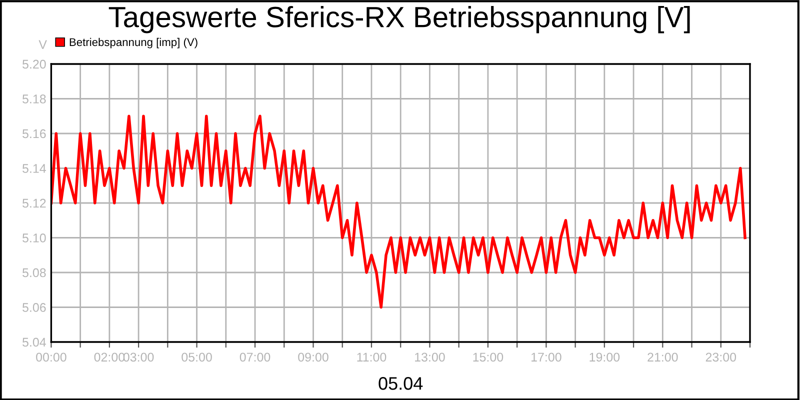  Describe the element at coordinates (34, 64) in the screenshot. I see `y-tick-label: 5.20` at that location.